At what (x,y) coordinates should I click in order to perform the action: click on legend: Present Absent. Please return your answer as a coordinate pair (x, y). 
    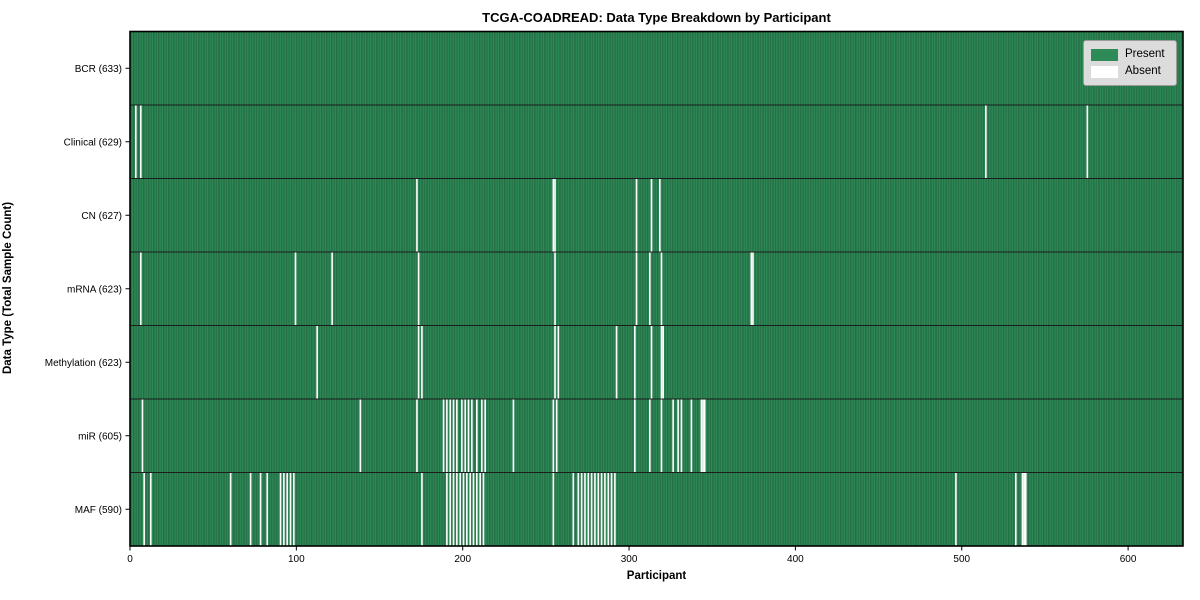
    Looking at the image, I should click on (1130, 63).